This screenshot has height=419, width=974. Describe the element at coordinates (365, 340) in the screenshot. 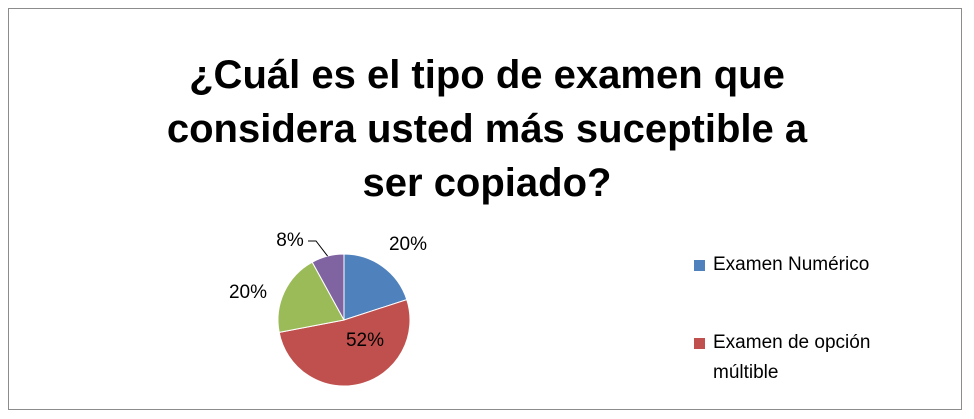

I see `data-label: 52%` at that location.